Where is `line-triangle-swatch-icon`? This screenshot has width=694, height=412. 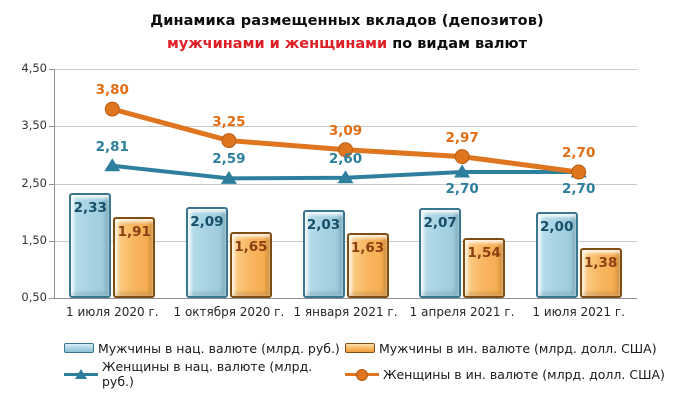
line-triangle-swatch-icon is located at coordinates (81, 374).